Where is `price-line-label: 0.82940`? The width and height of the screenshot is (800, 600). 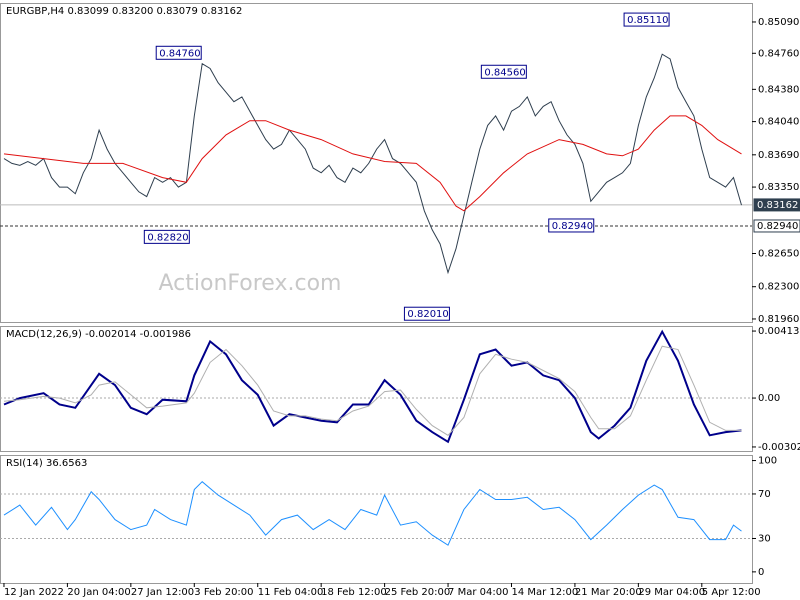
price-line-label: 0.82940 is located at coordinates (777, 226).